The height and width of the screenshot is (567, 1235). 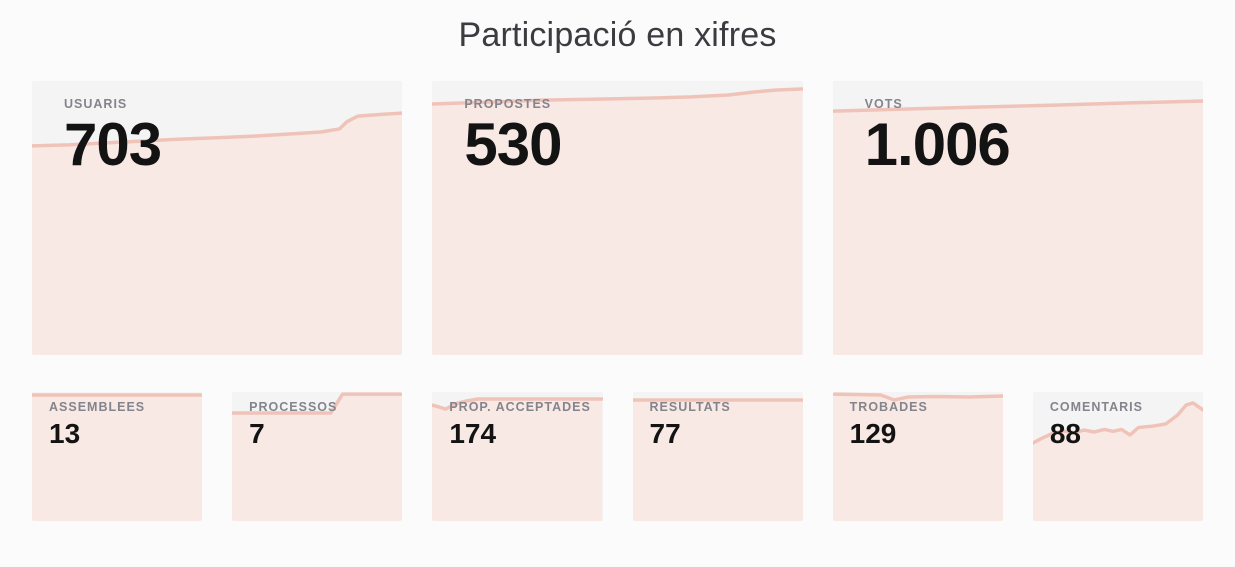 What do you see at coordinates (217, 128) in the screenshot?
I see `stat-card-content: USUARIS 703` at bounding box center [217, 128].